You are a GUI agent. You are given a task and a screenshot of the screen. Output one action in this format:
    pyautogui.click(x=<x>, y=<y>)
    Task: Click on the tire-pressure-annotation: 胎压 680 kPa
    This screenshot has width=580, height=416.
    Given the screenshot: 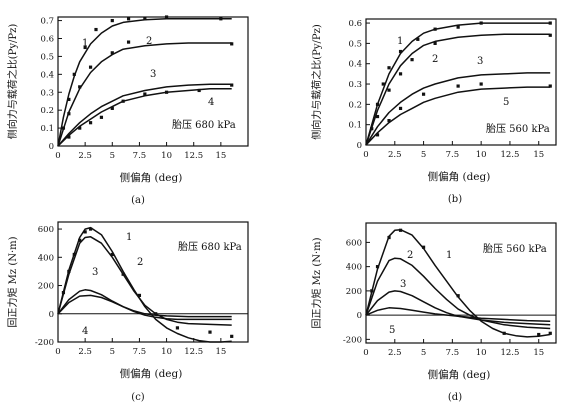 What is the action you would take?
    pyautogui.click(x=204, y=124)
    